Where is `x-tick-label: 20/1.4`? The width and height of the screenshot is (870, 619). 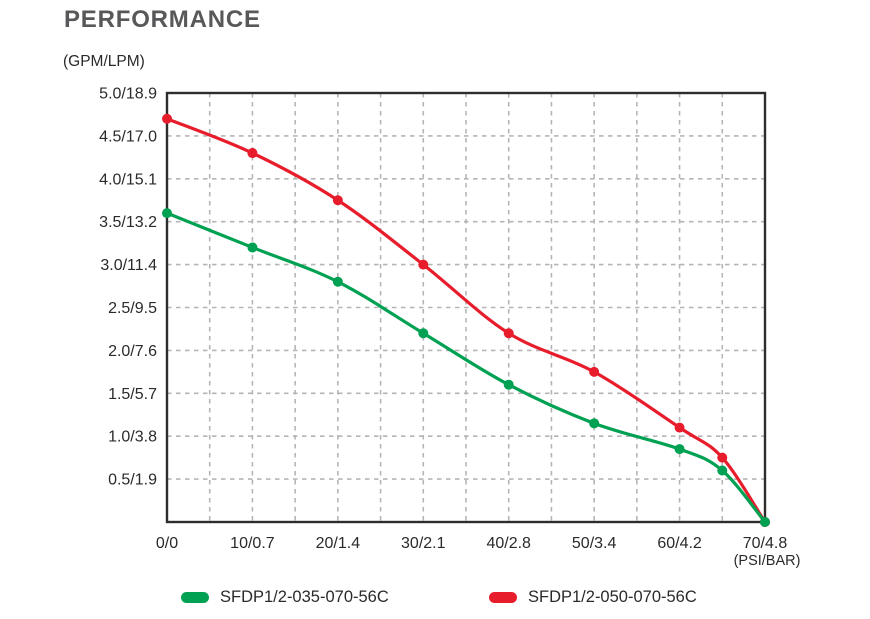 x-tick-label: 20/1.4 is located at coordinates (338, 543).